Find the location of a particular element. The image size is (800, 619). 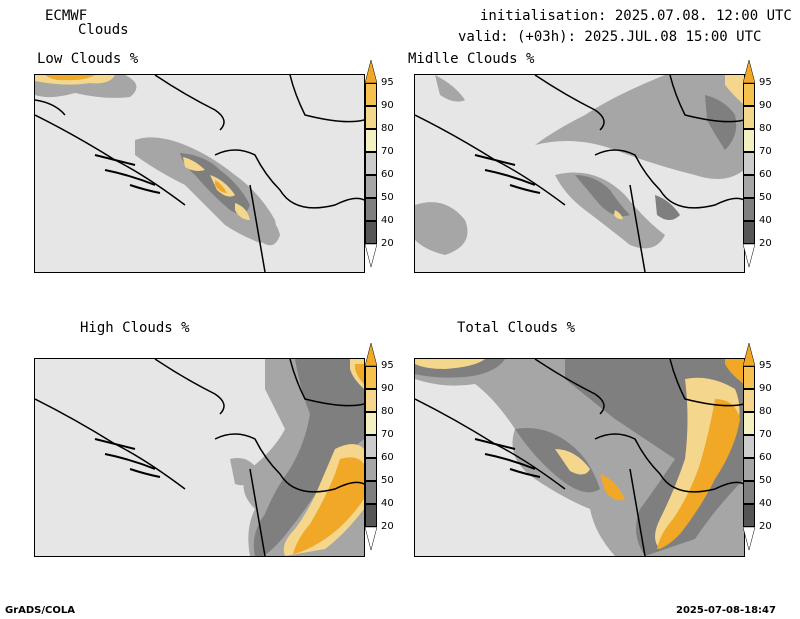

panel-title: Total Clouds % is located at coordinates (516, 328).